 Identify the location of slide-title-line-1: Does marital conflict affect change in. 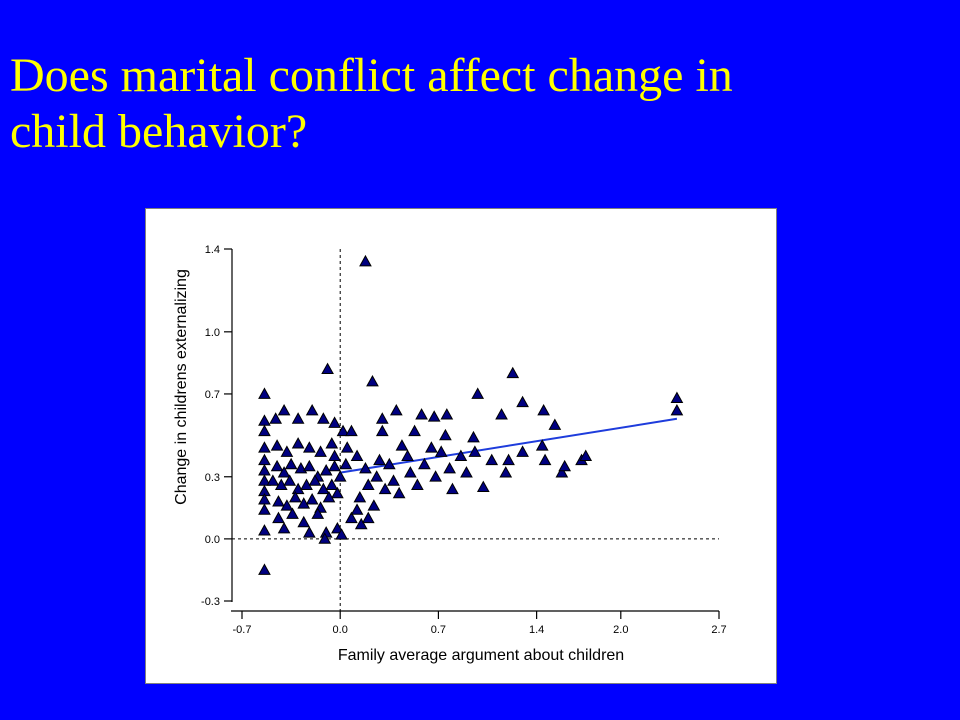
(371, 75).